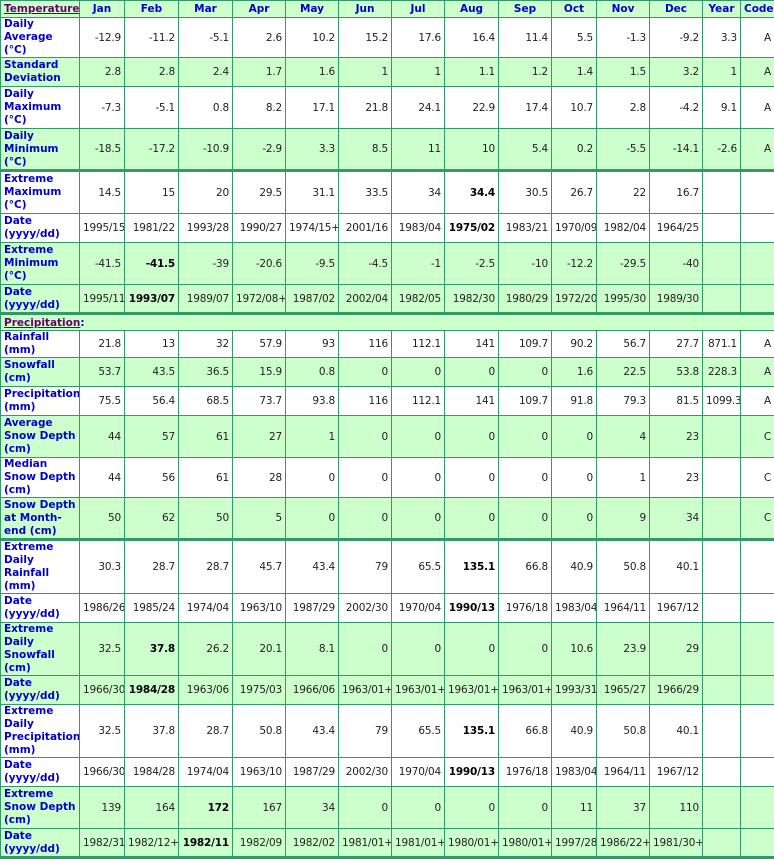  Describe the element at coordinates (312, 344) in the screenshot. I see `cell-may: 93` at that location.